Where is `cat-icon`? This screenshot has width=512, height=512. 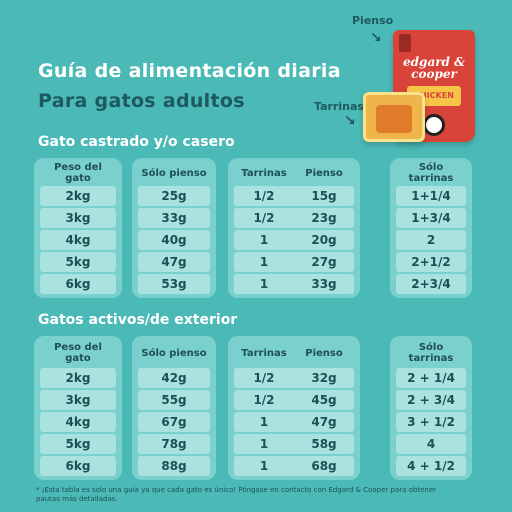 cat-icon is located at coordinates (434, 125).